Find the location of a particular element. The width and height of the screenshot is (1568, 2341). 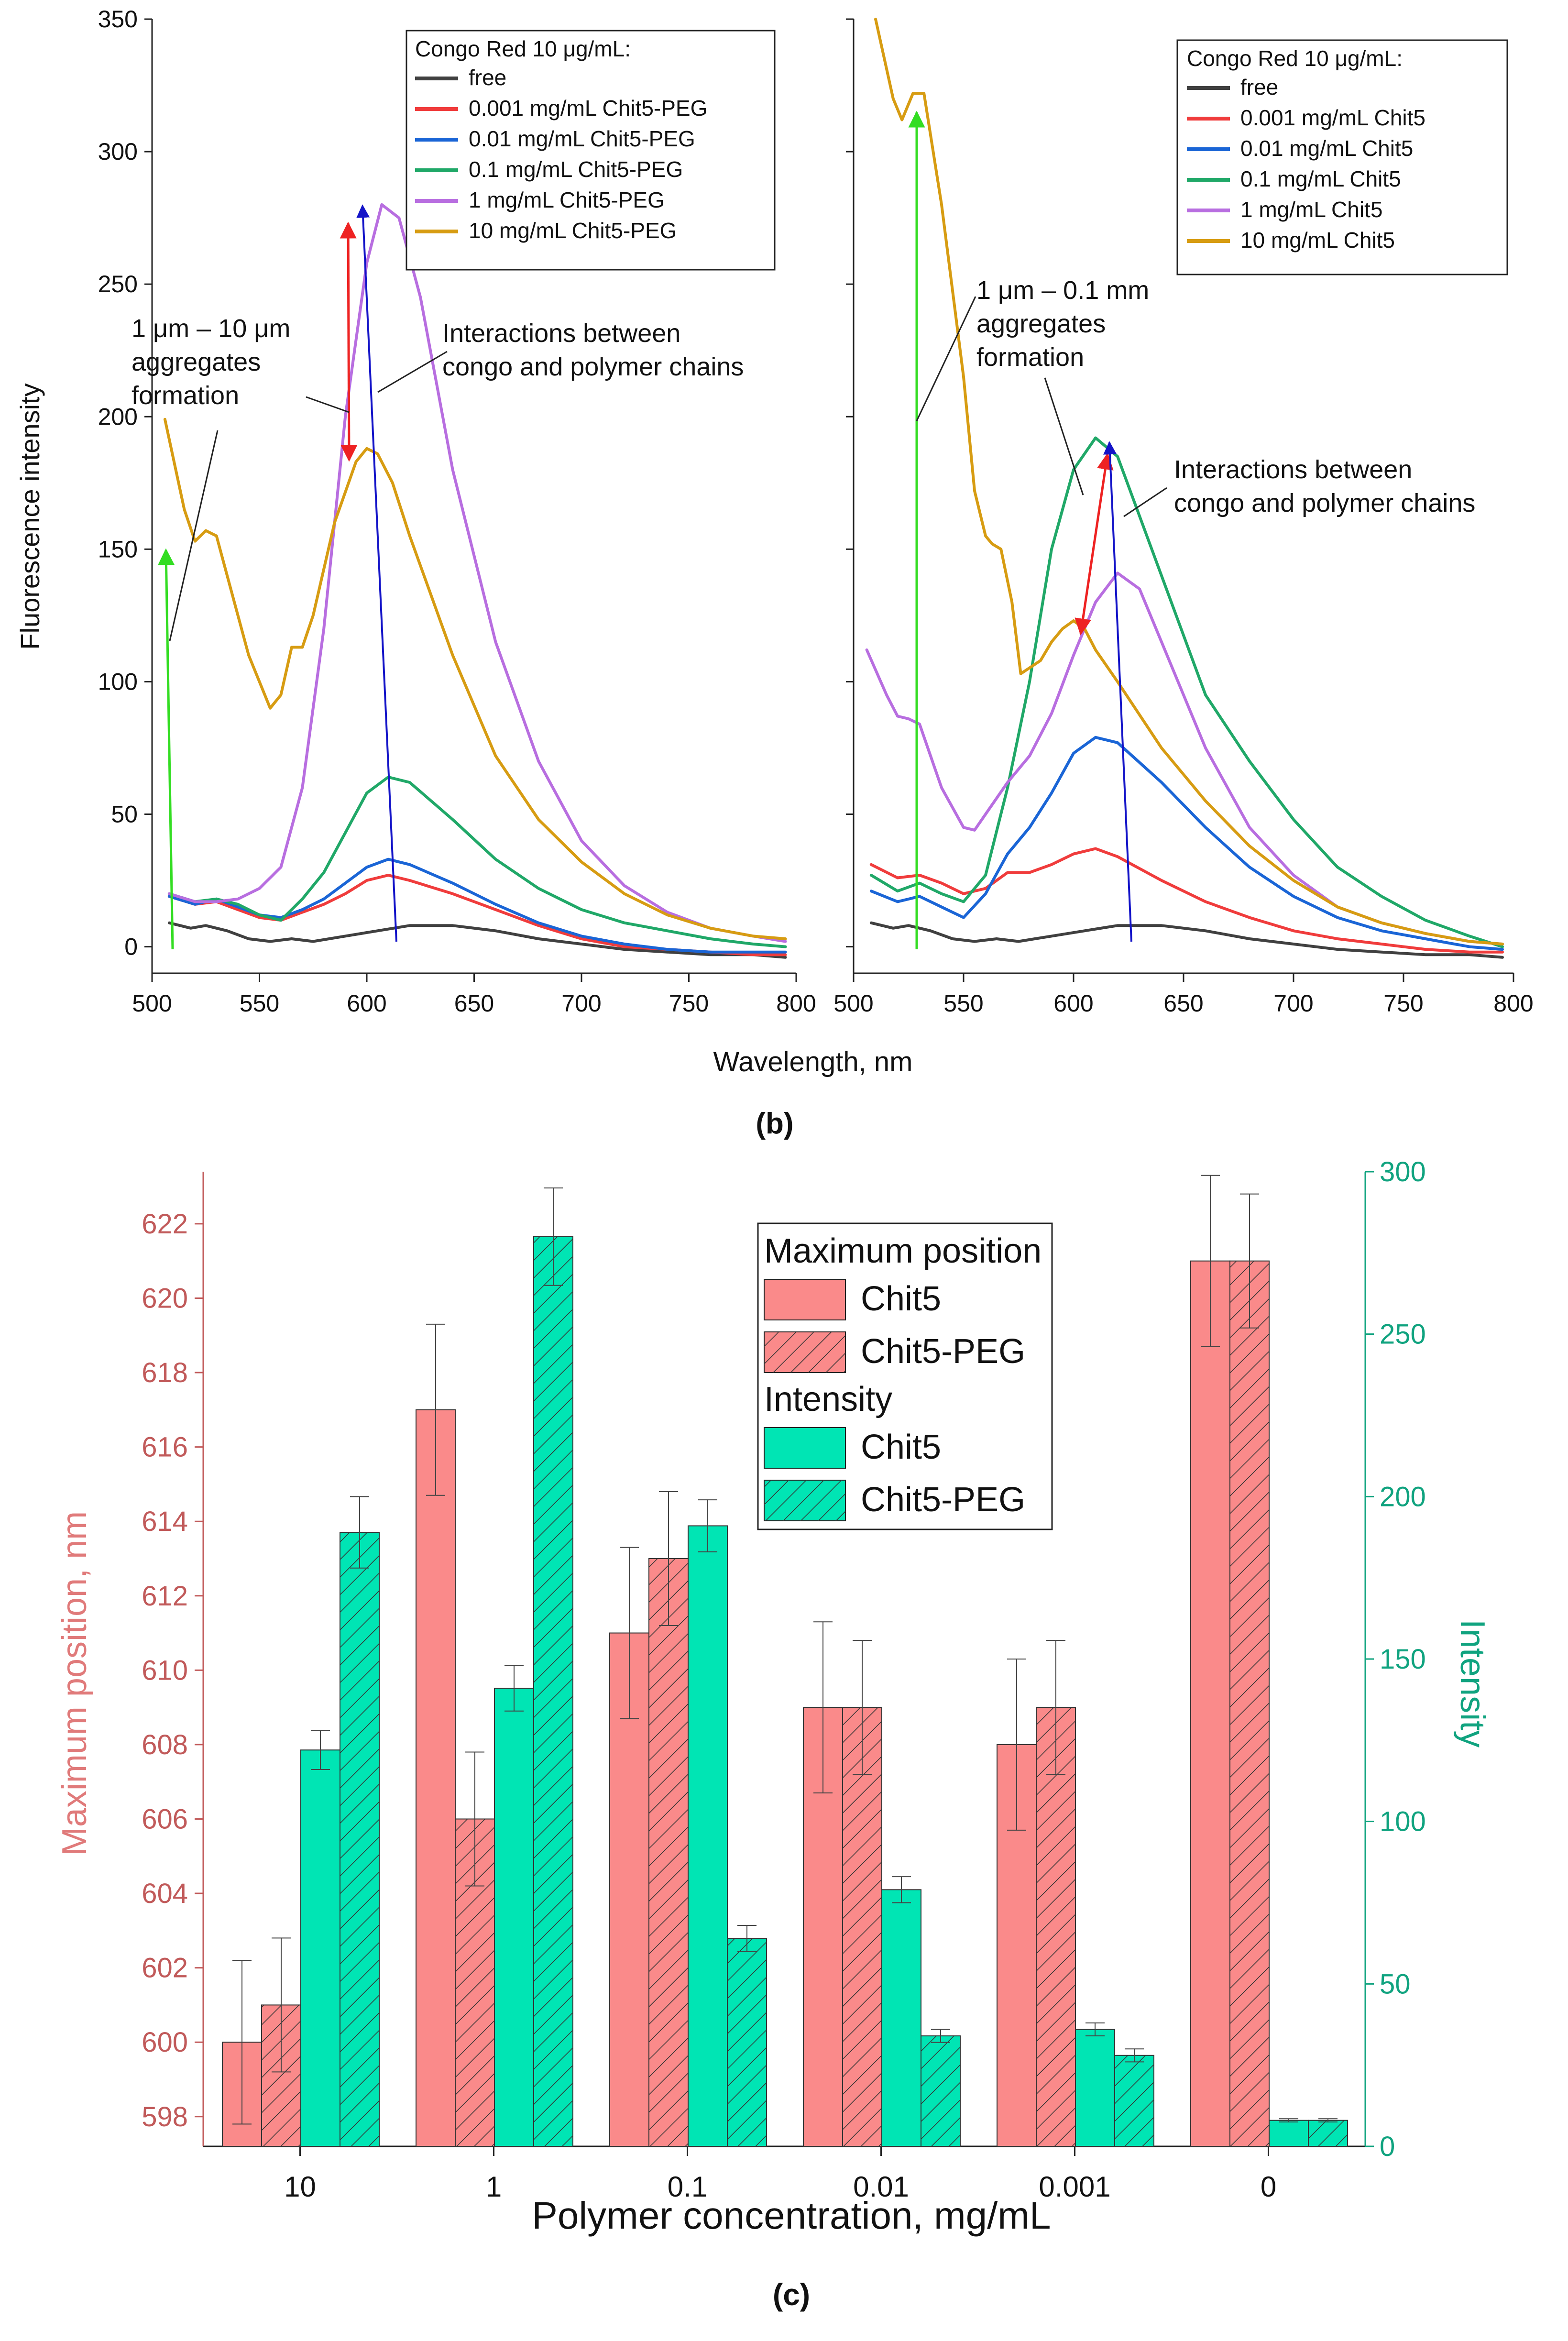

right-legend-label: 0.001 mg/mL Chit5 is located at coordinates (1332, 117).